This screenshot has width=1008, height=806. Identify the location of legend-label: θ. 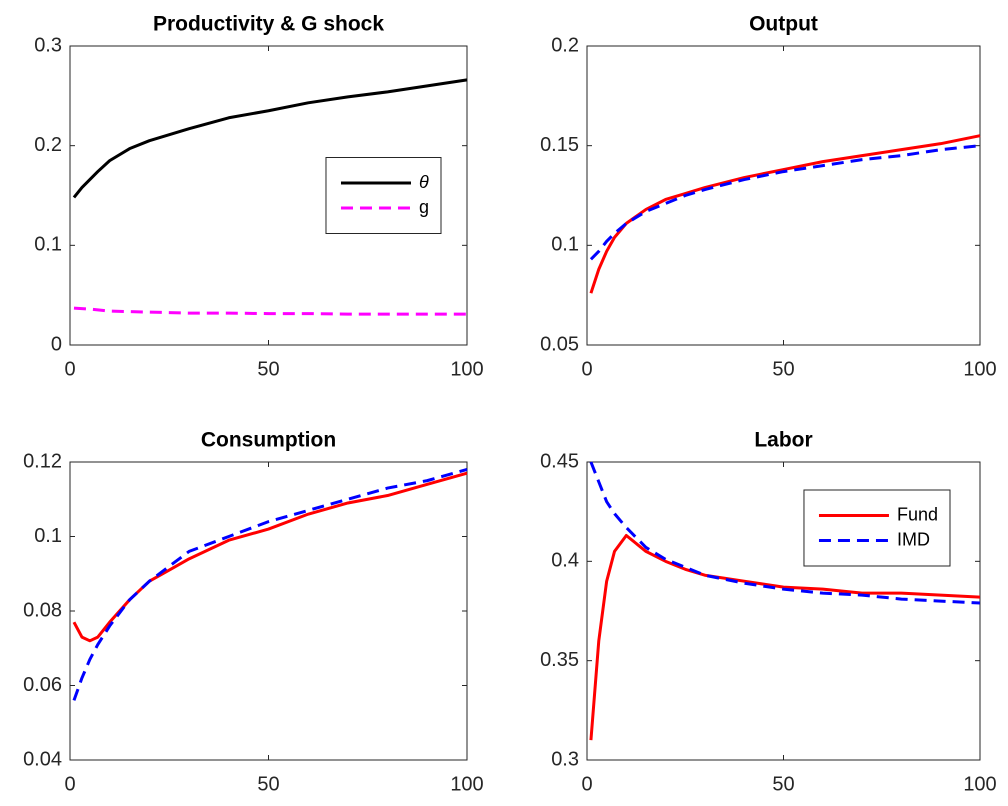
(424, 182).